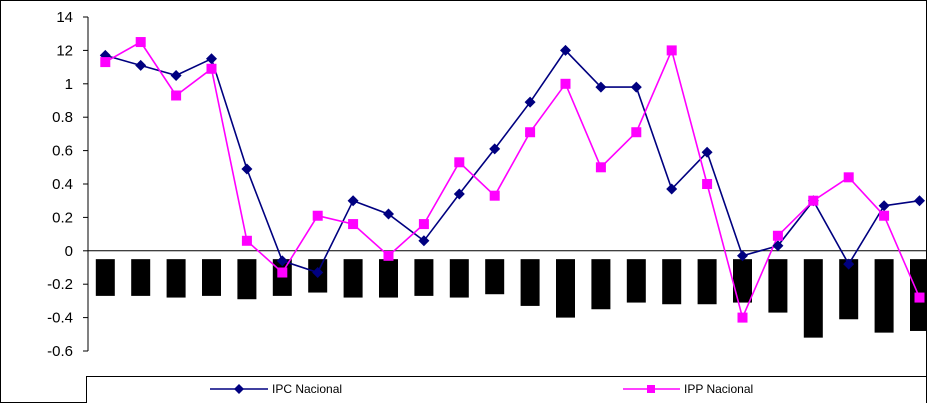  I want to click on y-tick-label: 0, so click(69, 251).